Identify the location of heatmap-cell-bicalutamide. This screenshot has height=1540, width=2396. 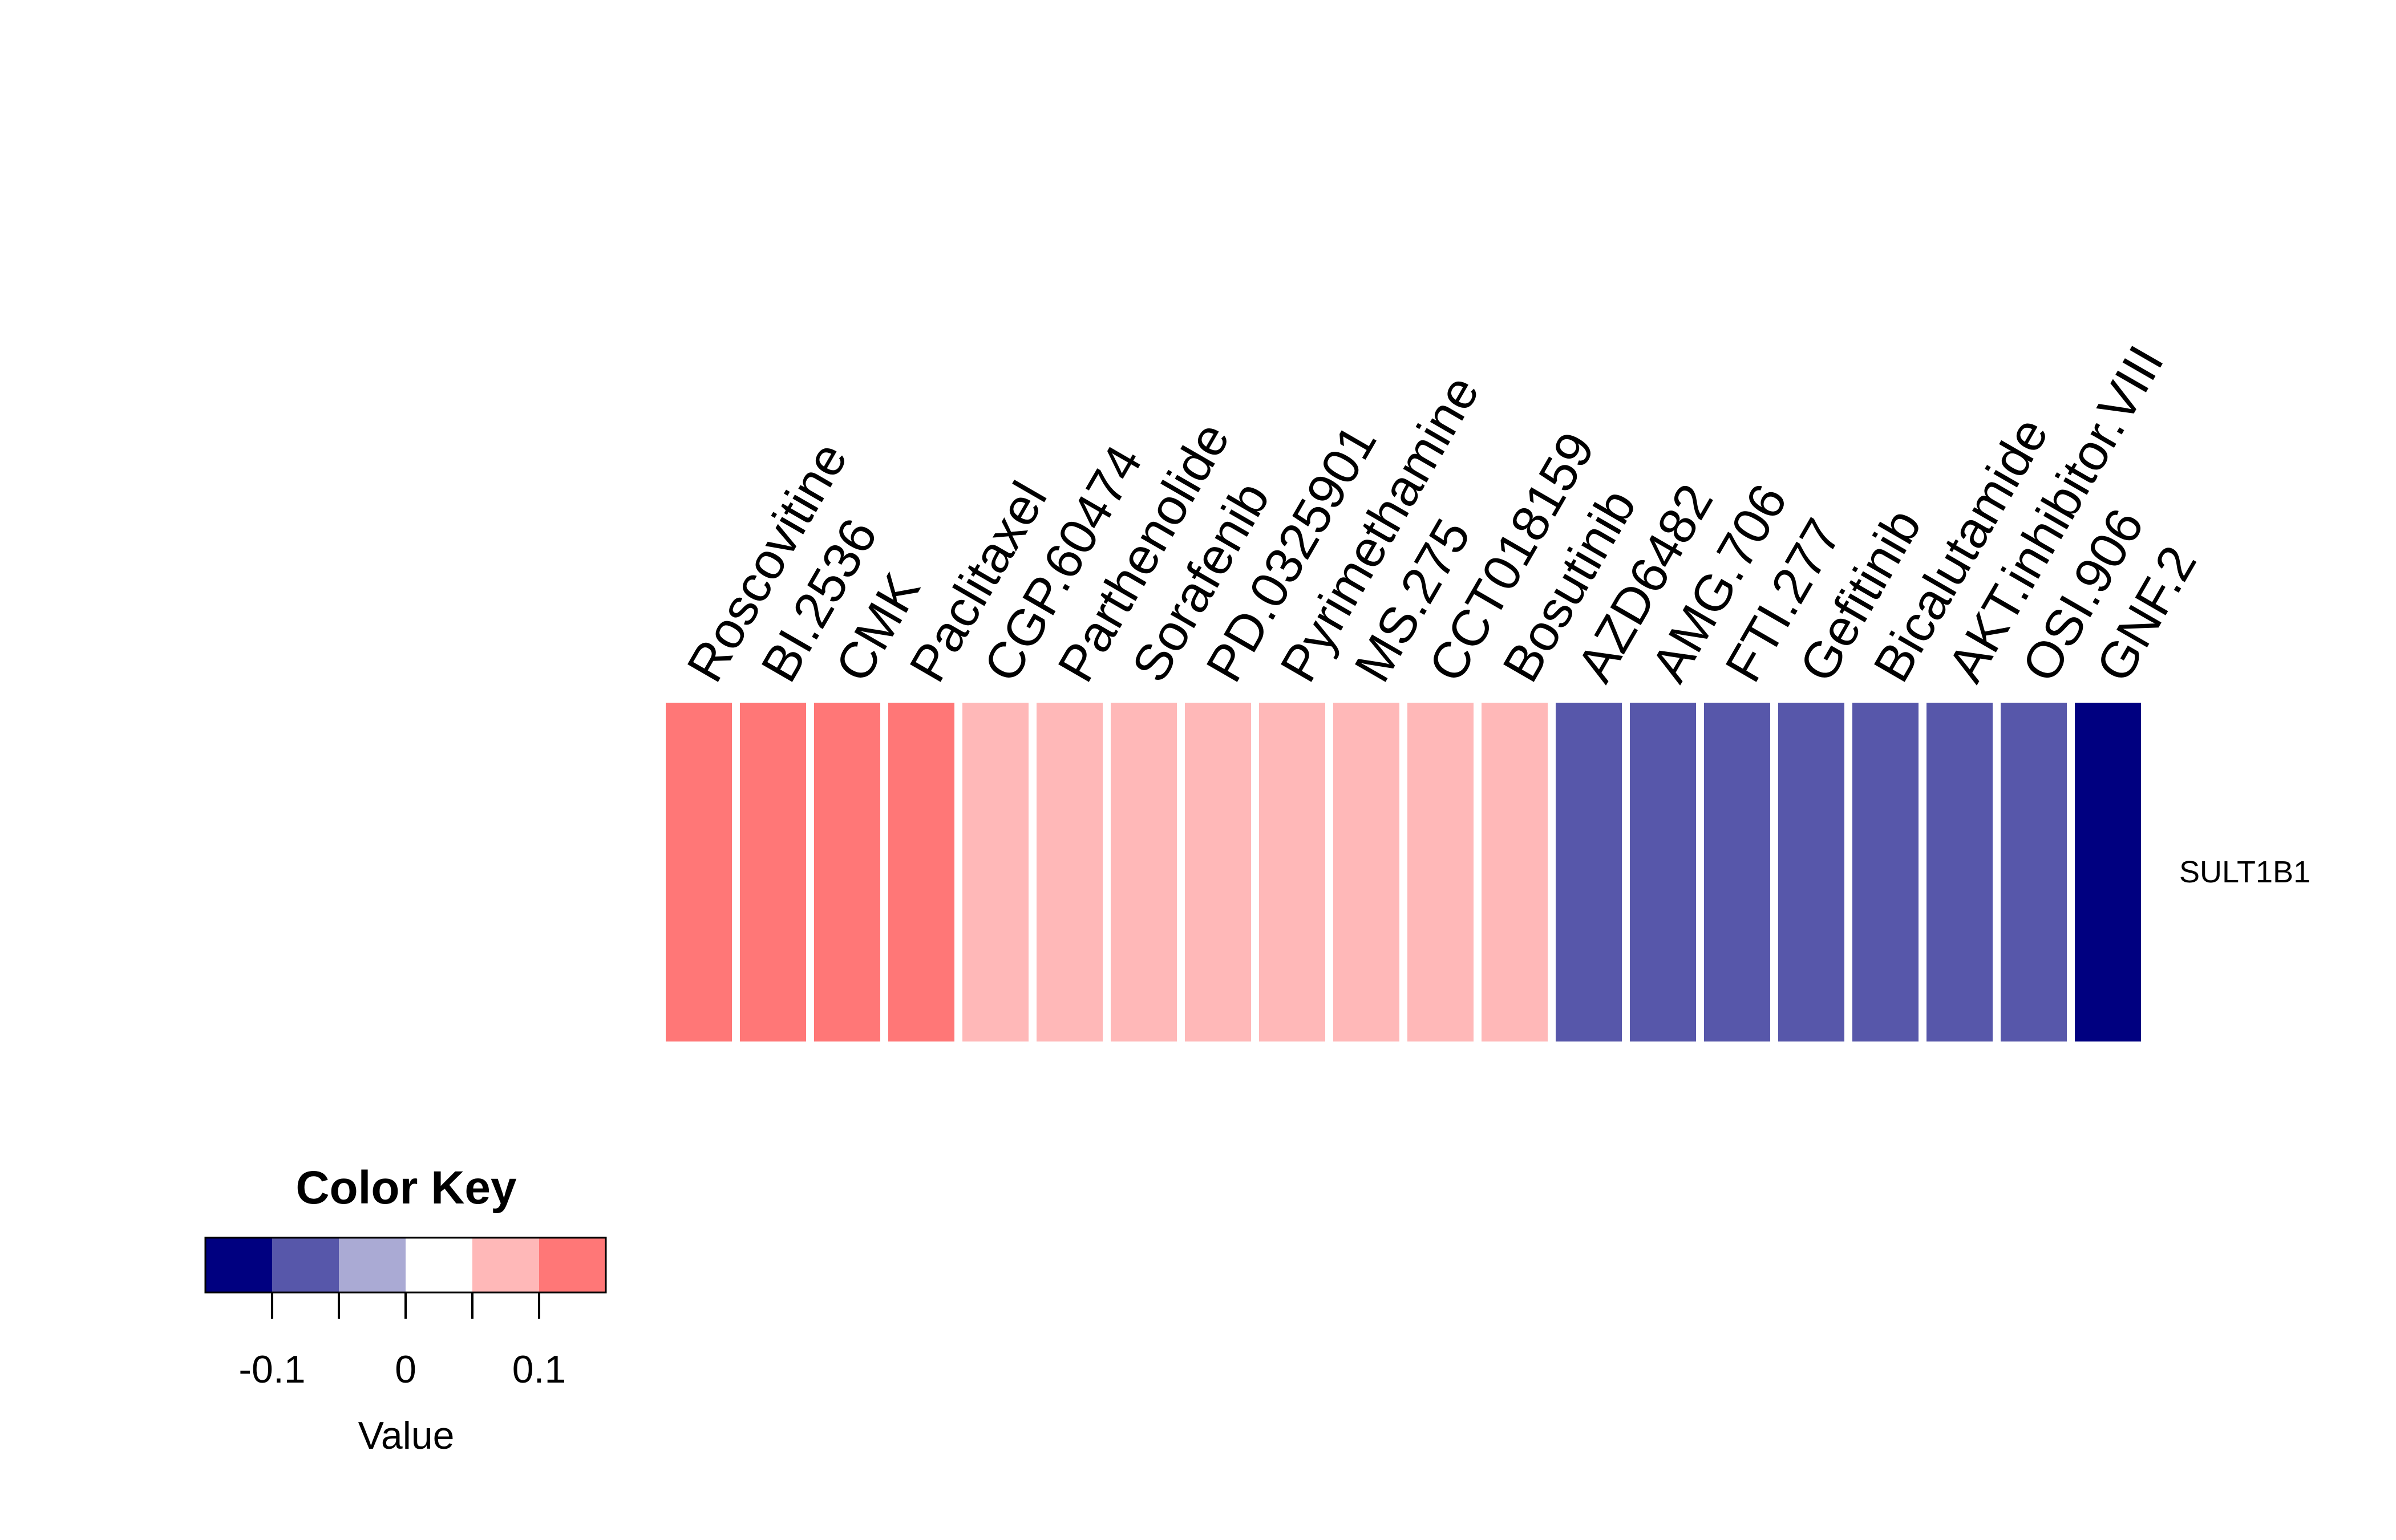
(1885, 872).